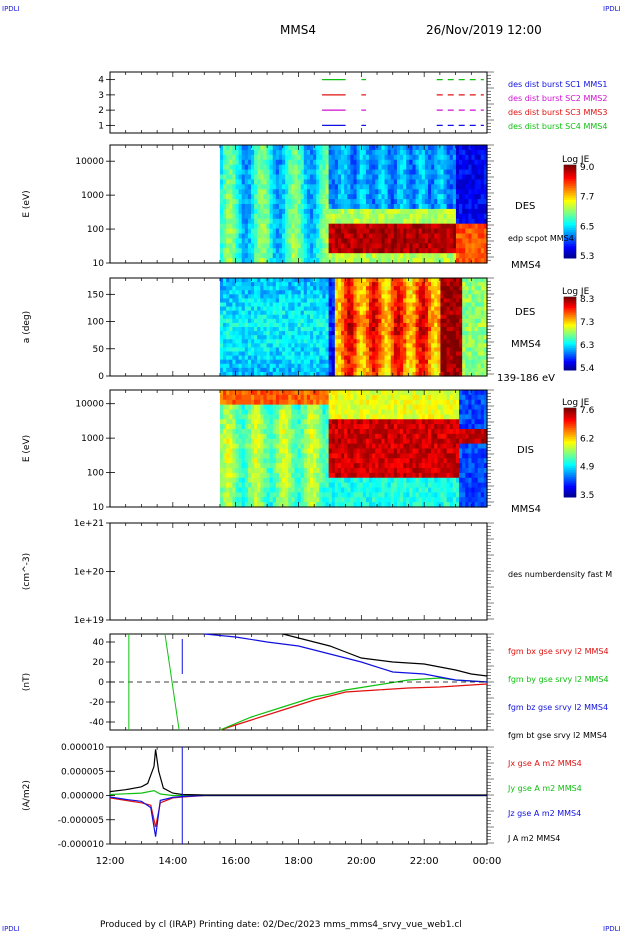 This screenshot has height=934, width=630. Describe the element at coordinates (92, 196) in the screenshot. I see `des-energy-tick-label: 1000` at that location.